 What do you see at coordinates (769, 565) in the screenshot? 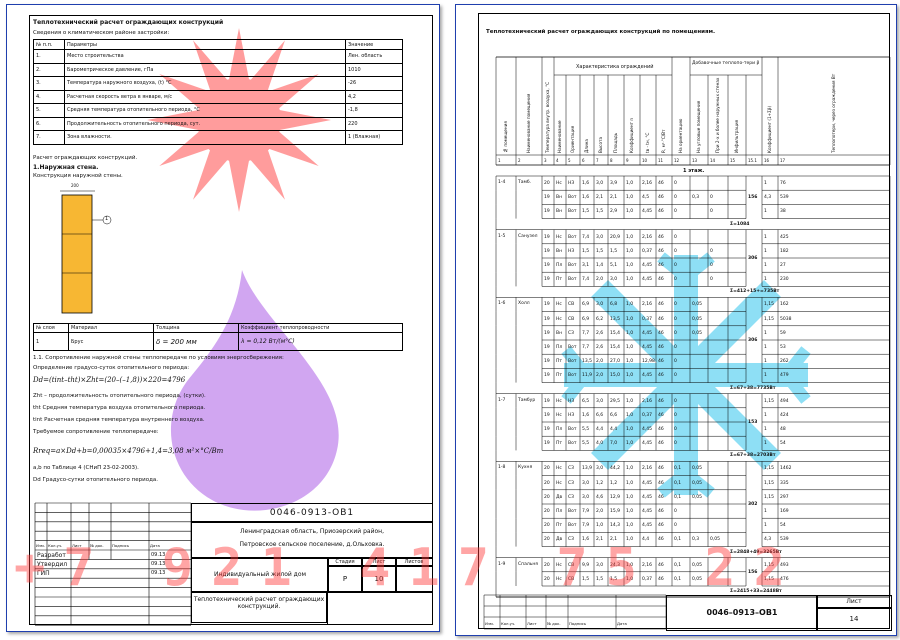
I see `table-cell: 1,15` at bounding box center [769, 565].